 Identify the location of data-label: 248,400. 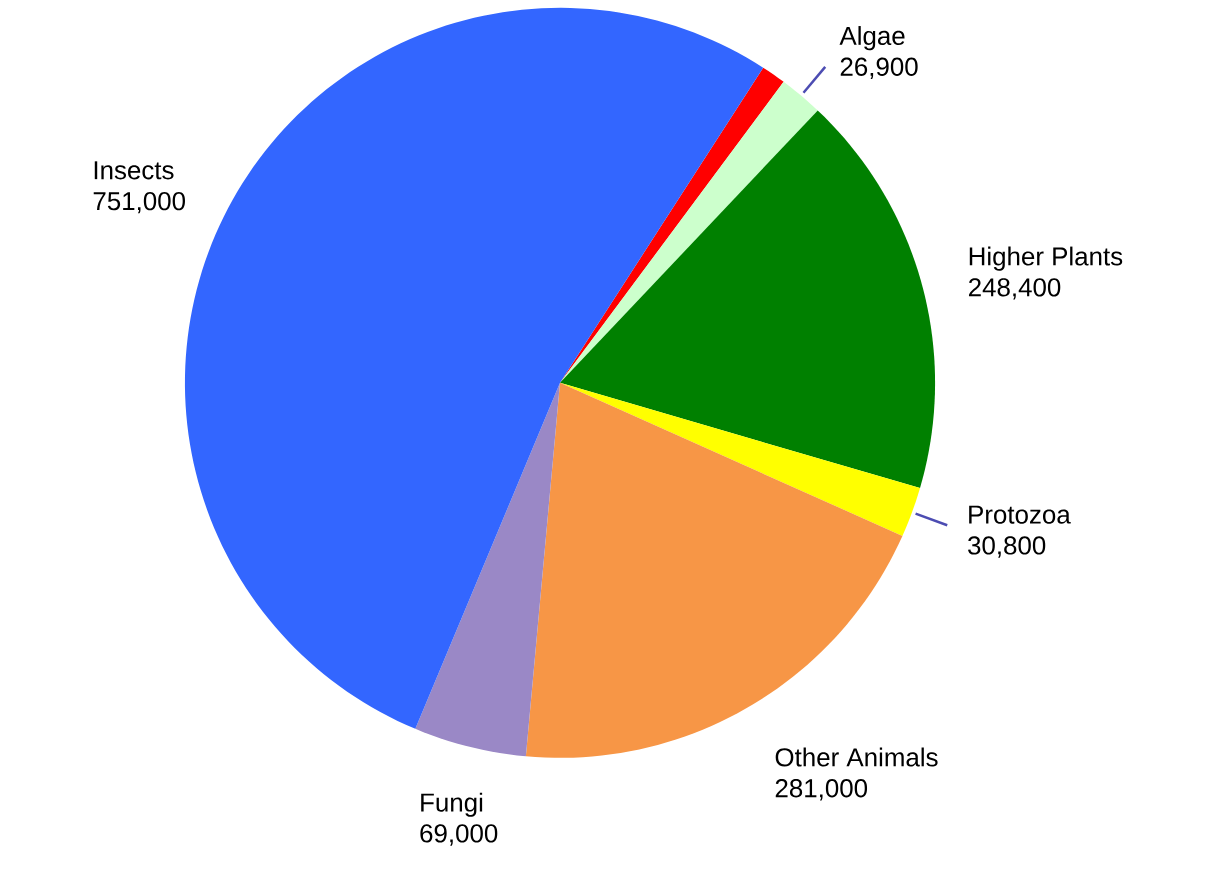
(1014, 289).